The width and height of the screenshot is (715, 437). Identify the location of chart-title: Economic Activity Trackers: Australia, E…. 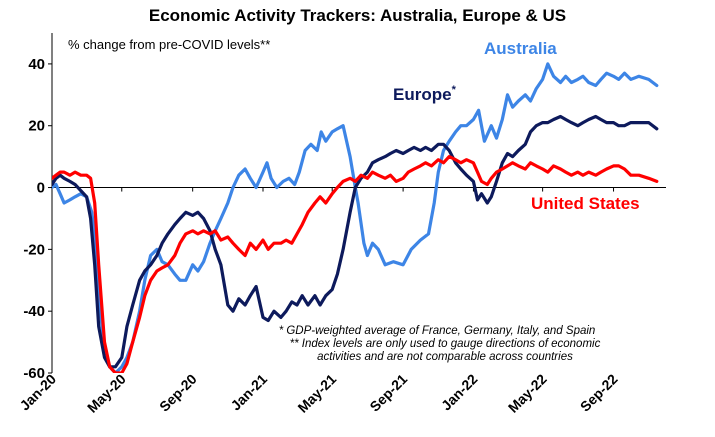
(357, 15).